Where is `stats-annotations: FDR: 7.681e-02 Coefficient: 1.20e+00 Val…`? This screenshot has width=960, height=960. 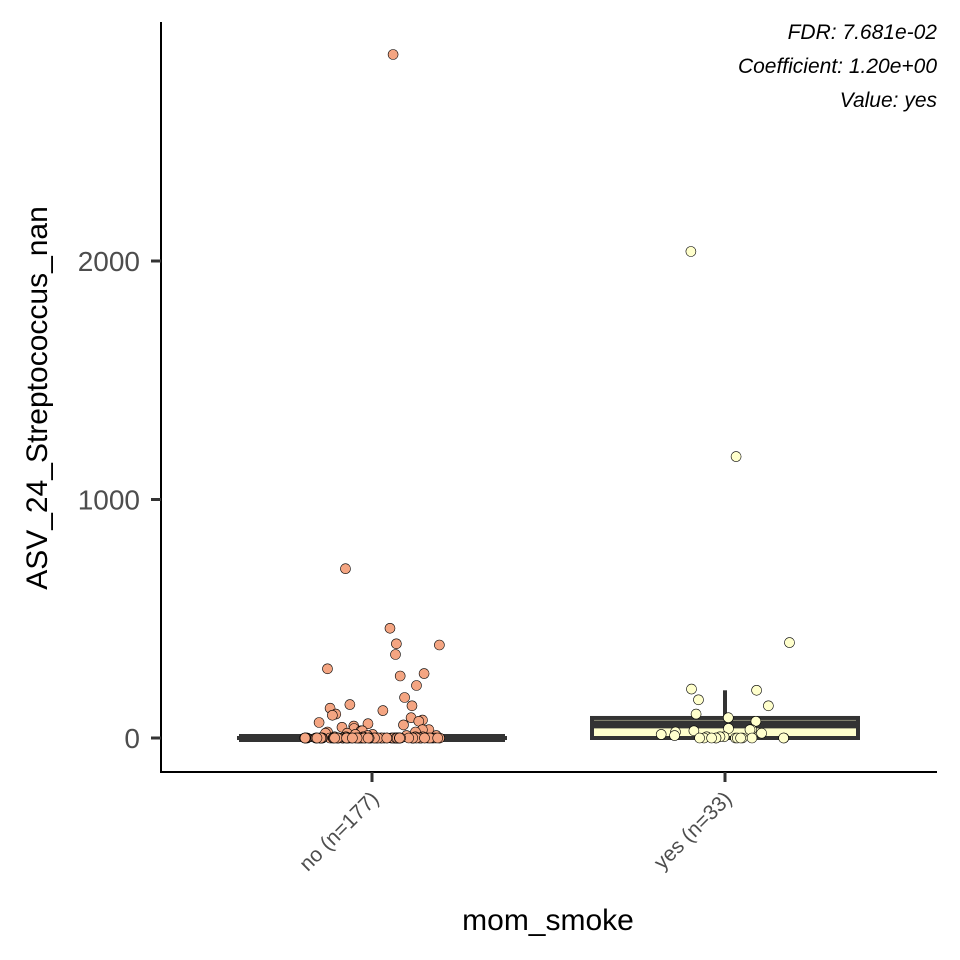
stats-annotations: FDR: 7.681e-02 Coefficient: 1.20e+00 Val… is located at coordinates (838, 66).